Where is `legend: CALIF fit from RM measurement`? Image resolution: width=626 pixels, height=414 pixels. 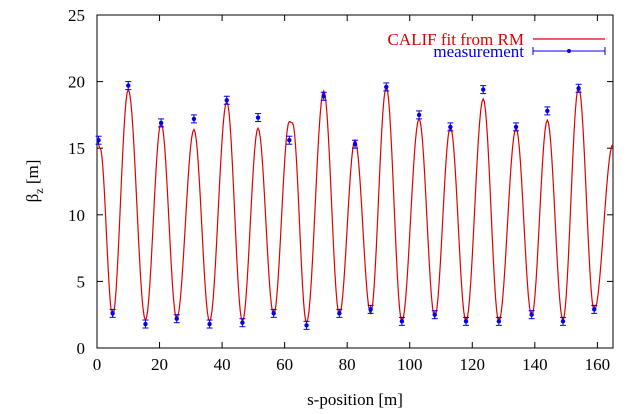 legend: CALIF fit from RM measurement is located at coordinates (497, 45).